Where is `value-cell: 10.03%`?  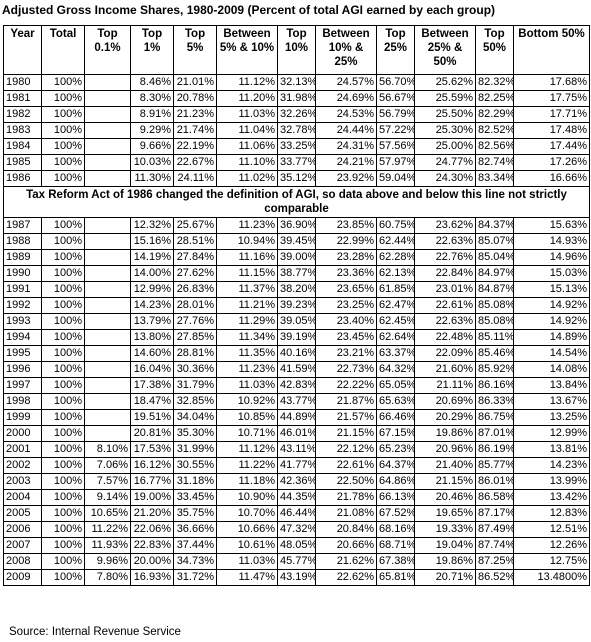 value-cell: 10.03% is located at coordinates (152, 162).